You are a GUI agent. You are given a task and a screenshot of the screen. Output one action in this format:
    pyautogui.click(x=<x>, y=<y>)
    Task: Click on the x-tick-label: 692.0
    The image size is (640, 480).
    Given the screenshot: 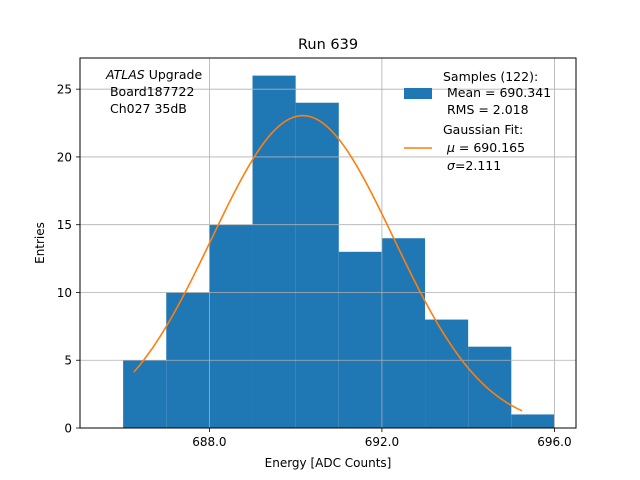 What is the action you would take?
    pyautogui.click(x=382, y=442)
    